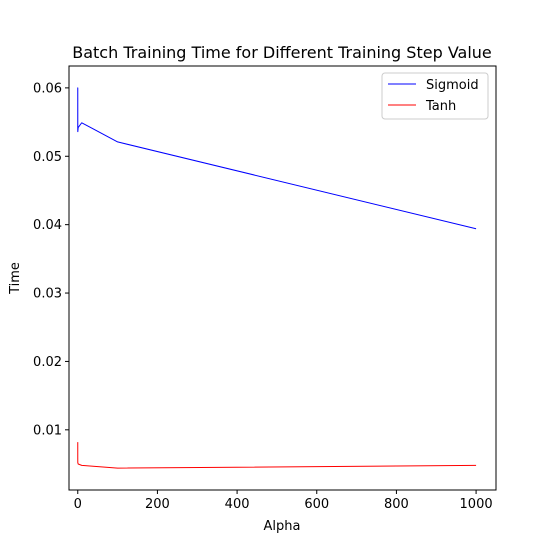 The height and width of the screenshot is (550, 550). What do you see at coordinates (282, 526) in the screenshot?
I see `x-axis-label: Alpha` at bounding box center [282, 526].